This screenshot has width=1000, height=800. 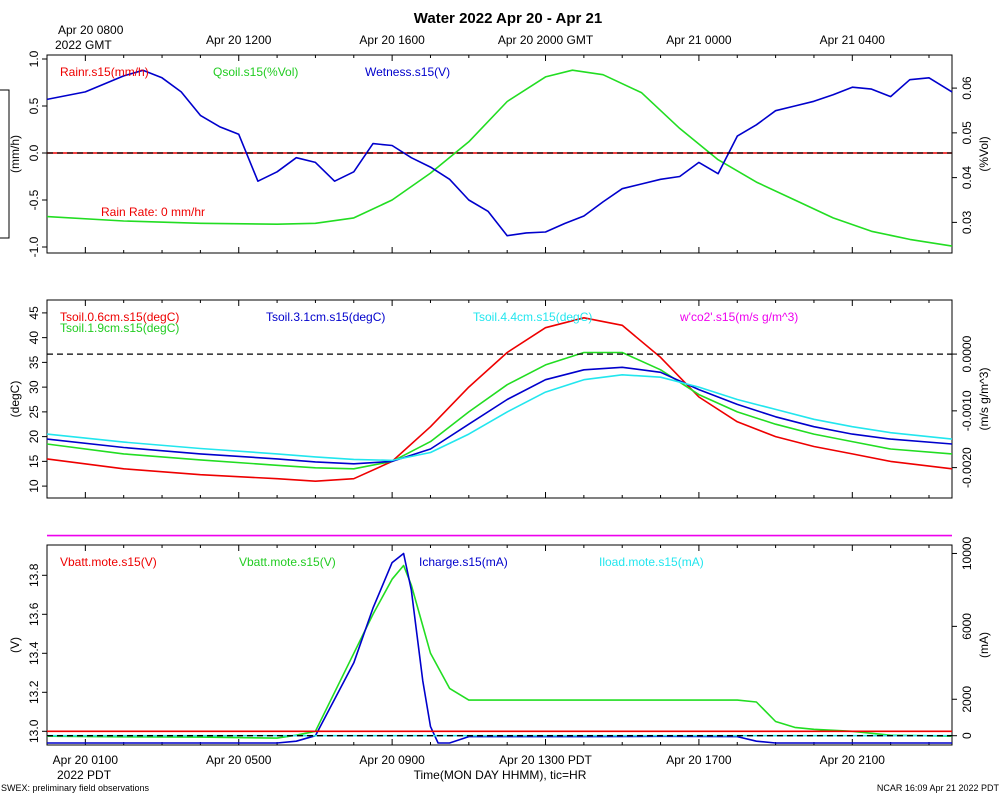 I want to click on legend-stub-box, so click(x=5, y=164).